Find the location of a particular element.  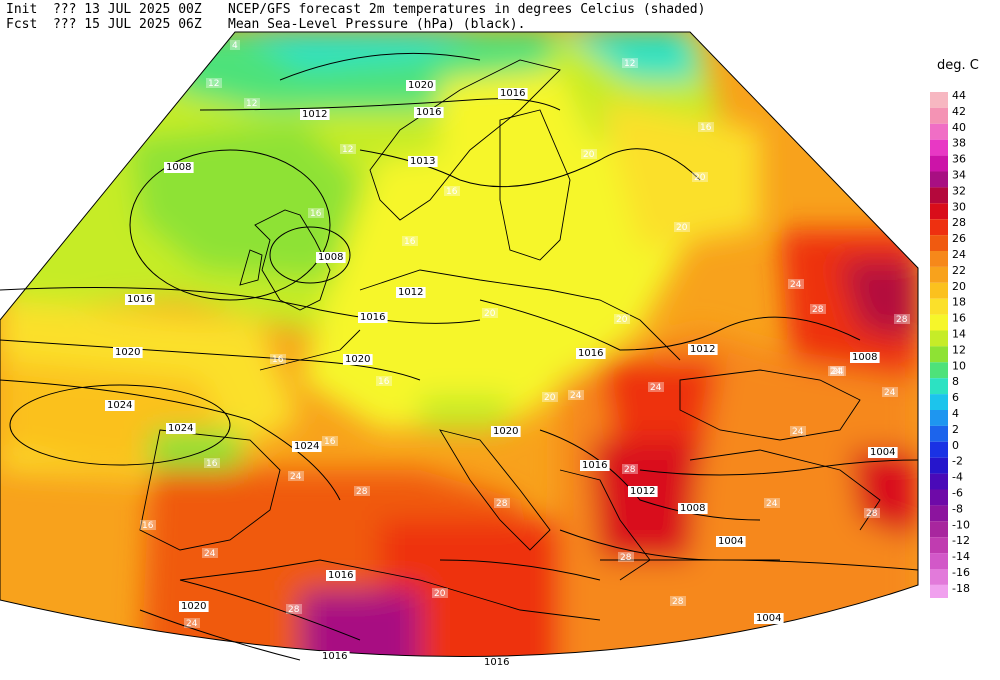

legend-label: -4 is located at coordinates (957, 477).